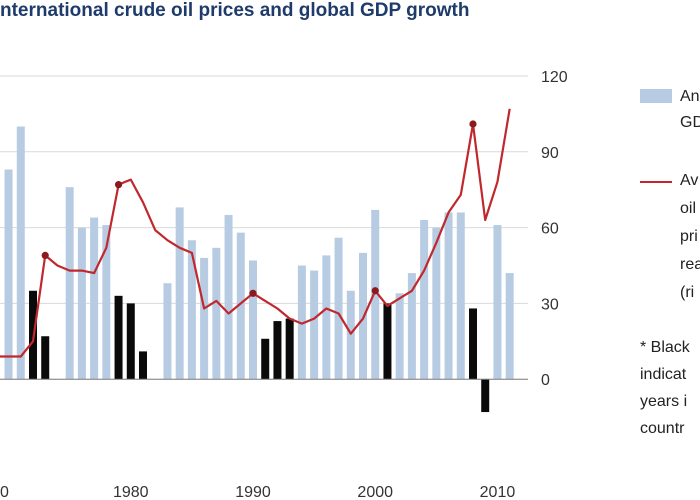  What do you see at coordinates (498, 492) in the screenshot?
I see `x-tick-label: 2010` at bounding box center [498, 492].